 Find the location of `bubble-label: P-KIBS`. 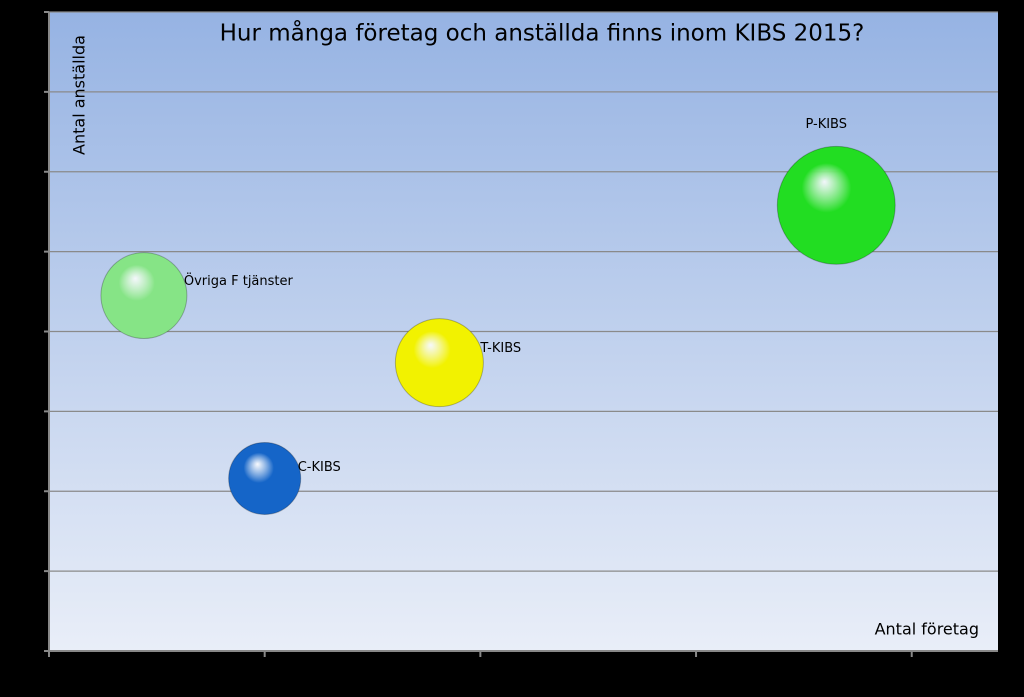

bubble-label: P-KIBS is located at coordinates (826, 124).